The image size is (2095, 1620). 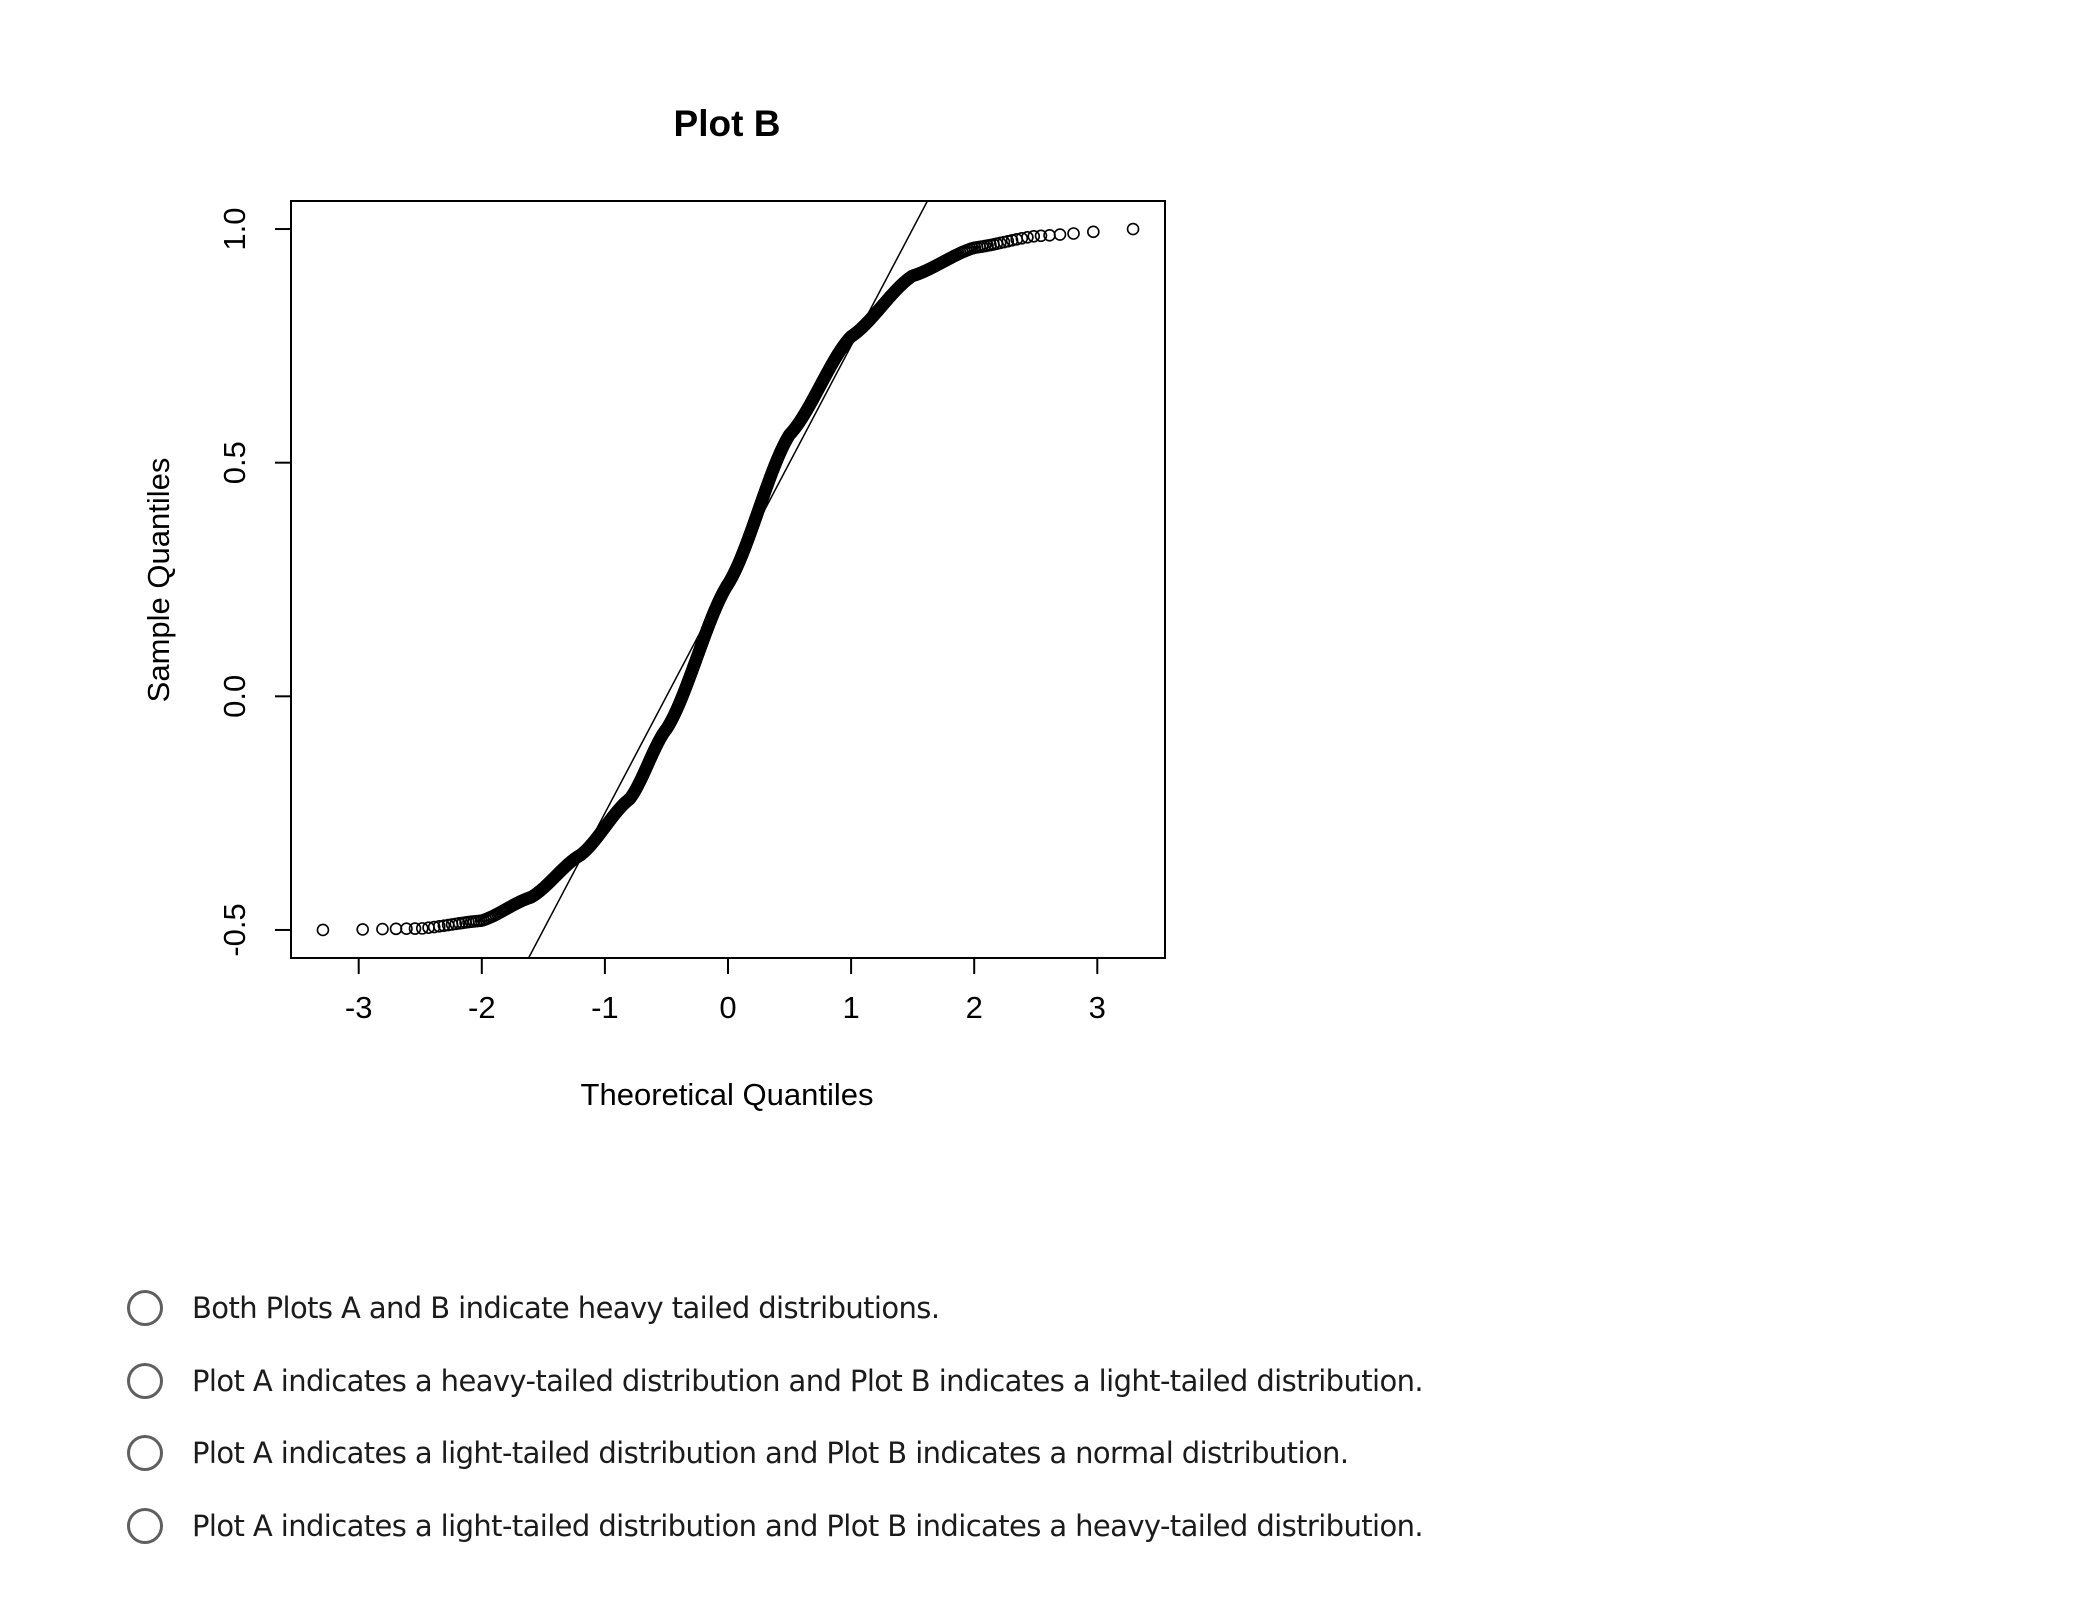 I want to click on reference-line, so click(x=728, y=579).